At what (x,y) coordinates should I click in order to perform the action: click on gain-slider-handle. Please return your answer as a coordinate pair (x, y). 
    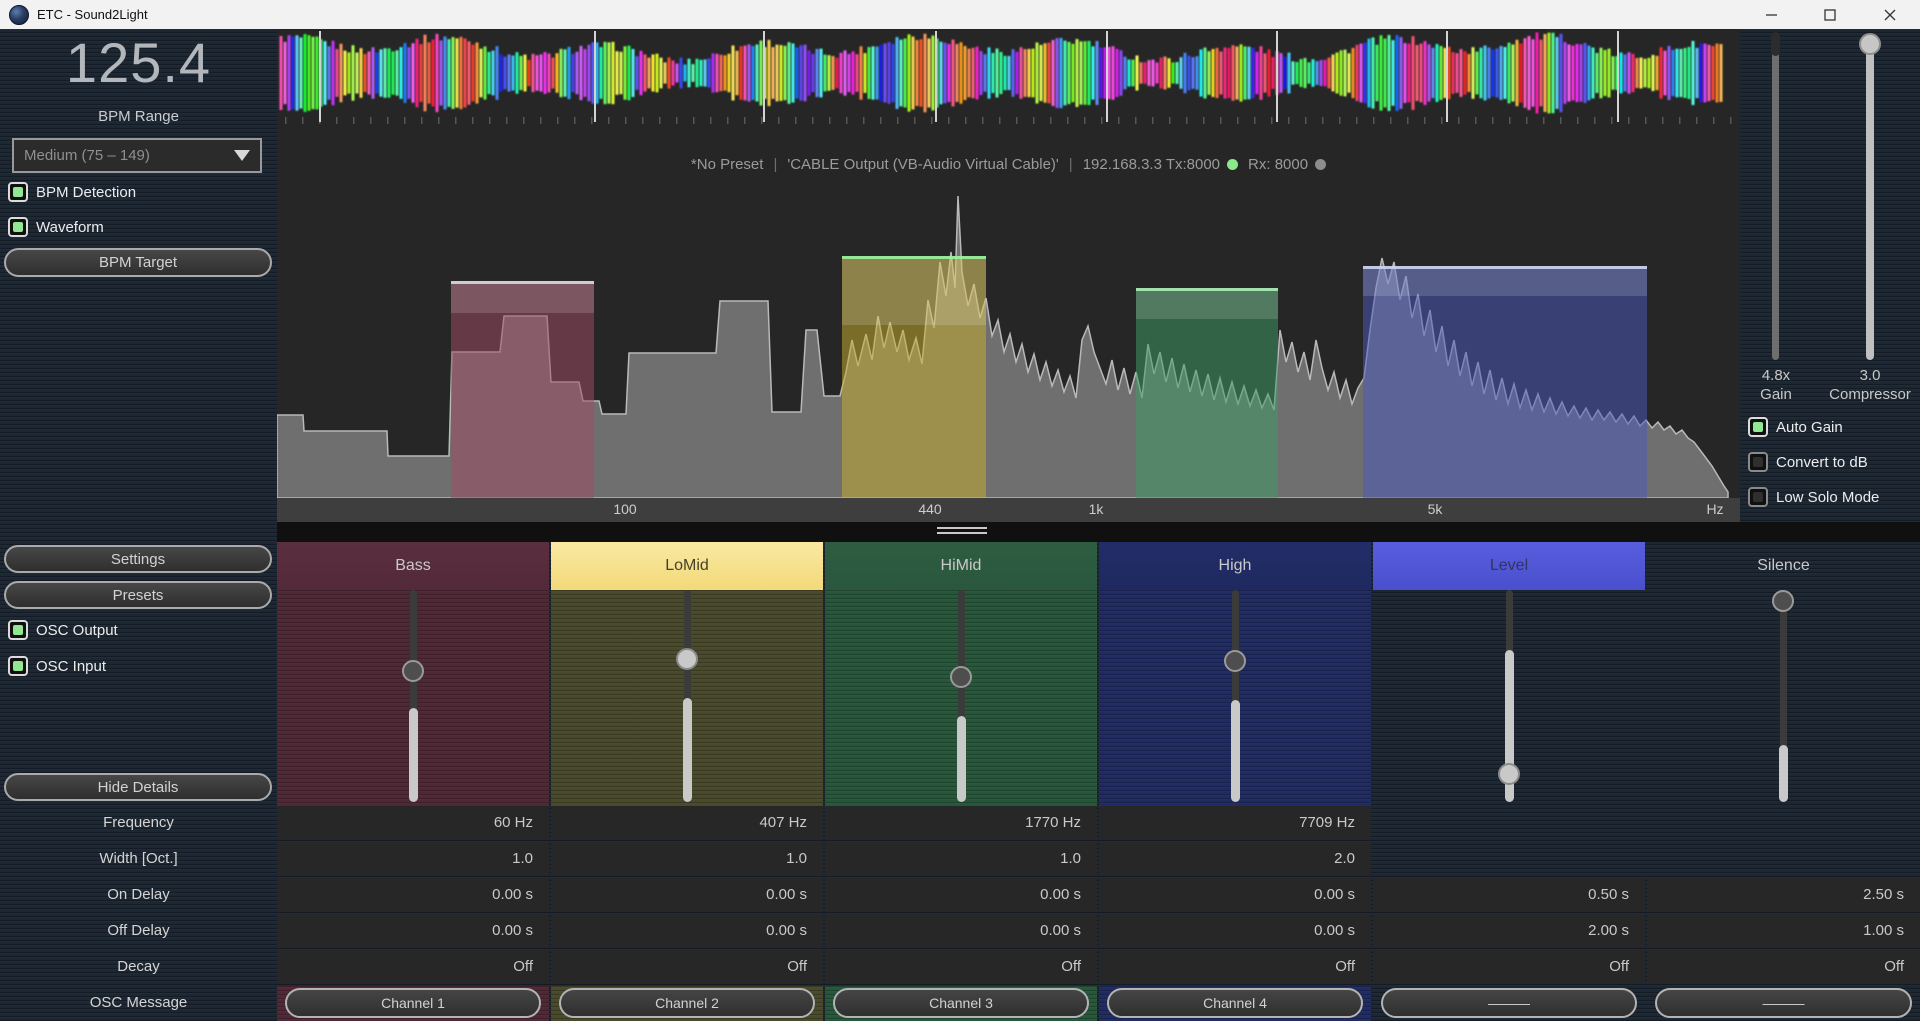
    Looking at the image, I should click on (1775, 44).